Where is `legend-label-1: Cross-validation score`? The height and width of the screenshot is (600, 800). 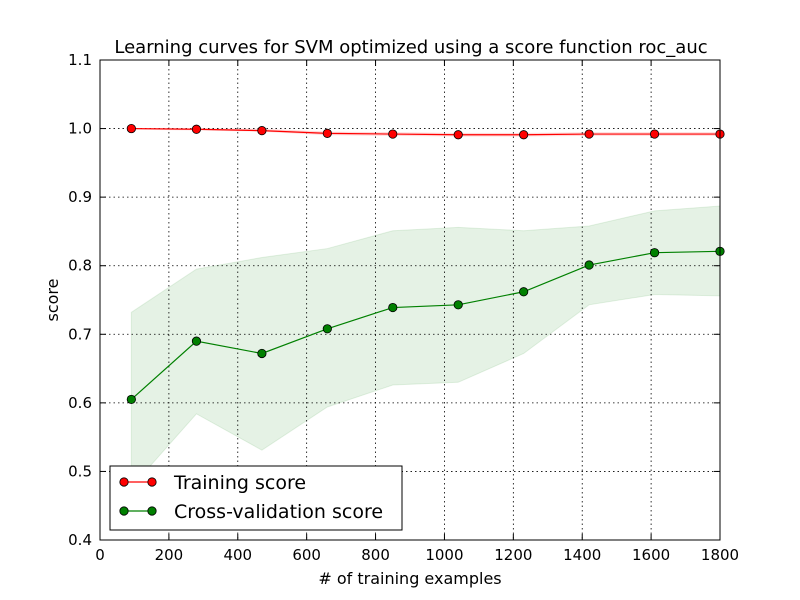
legend-label-1: Cross-validation score is located at coordinates (278, 512).